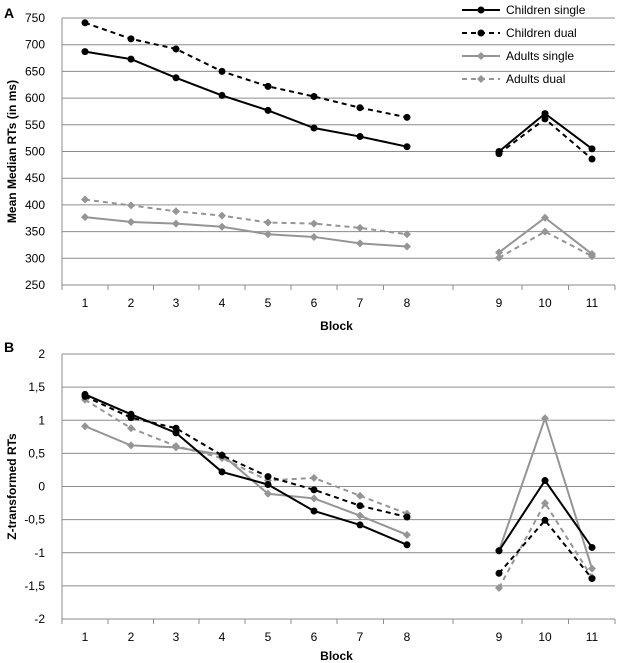 The height and width of the screenshot is (663, 624). What do you see at coordinates (35, 205) in the screenshot?
I see `y-tick-label: 400` at bounding box center [35, 205].